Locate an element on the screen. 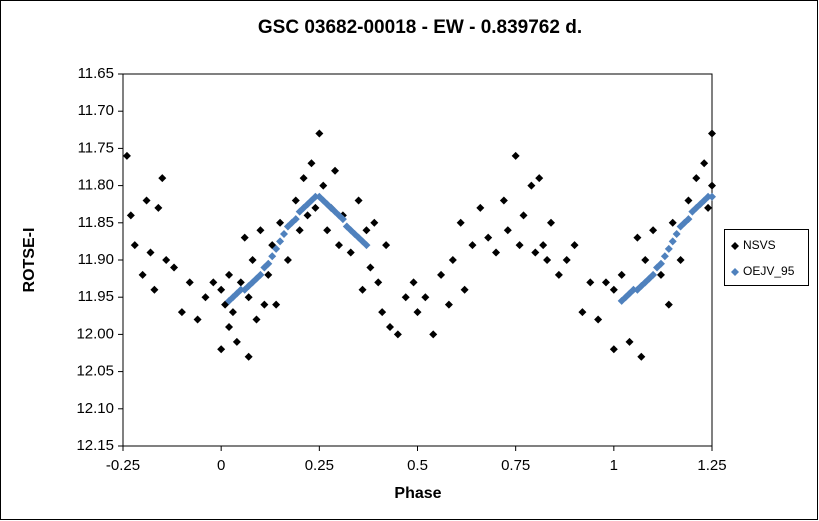  y-tick-label: 12.10 is located at coordinates (95, 408).